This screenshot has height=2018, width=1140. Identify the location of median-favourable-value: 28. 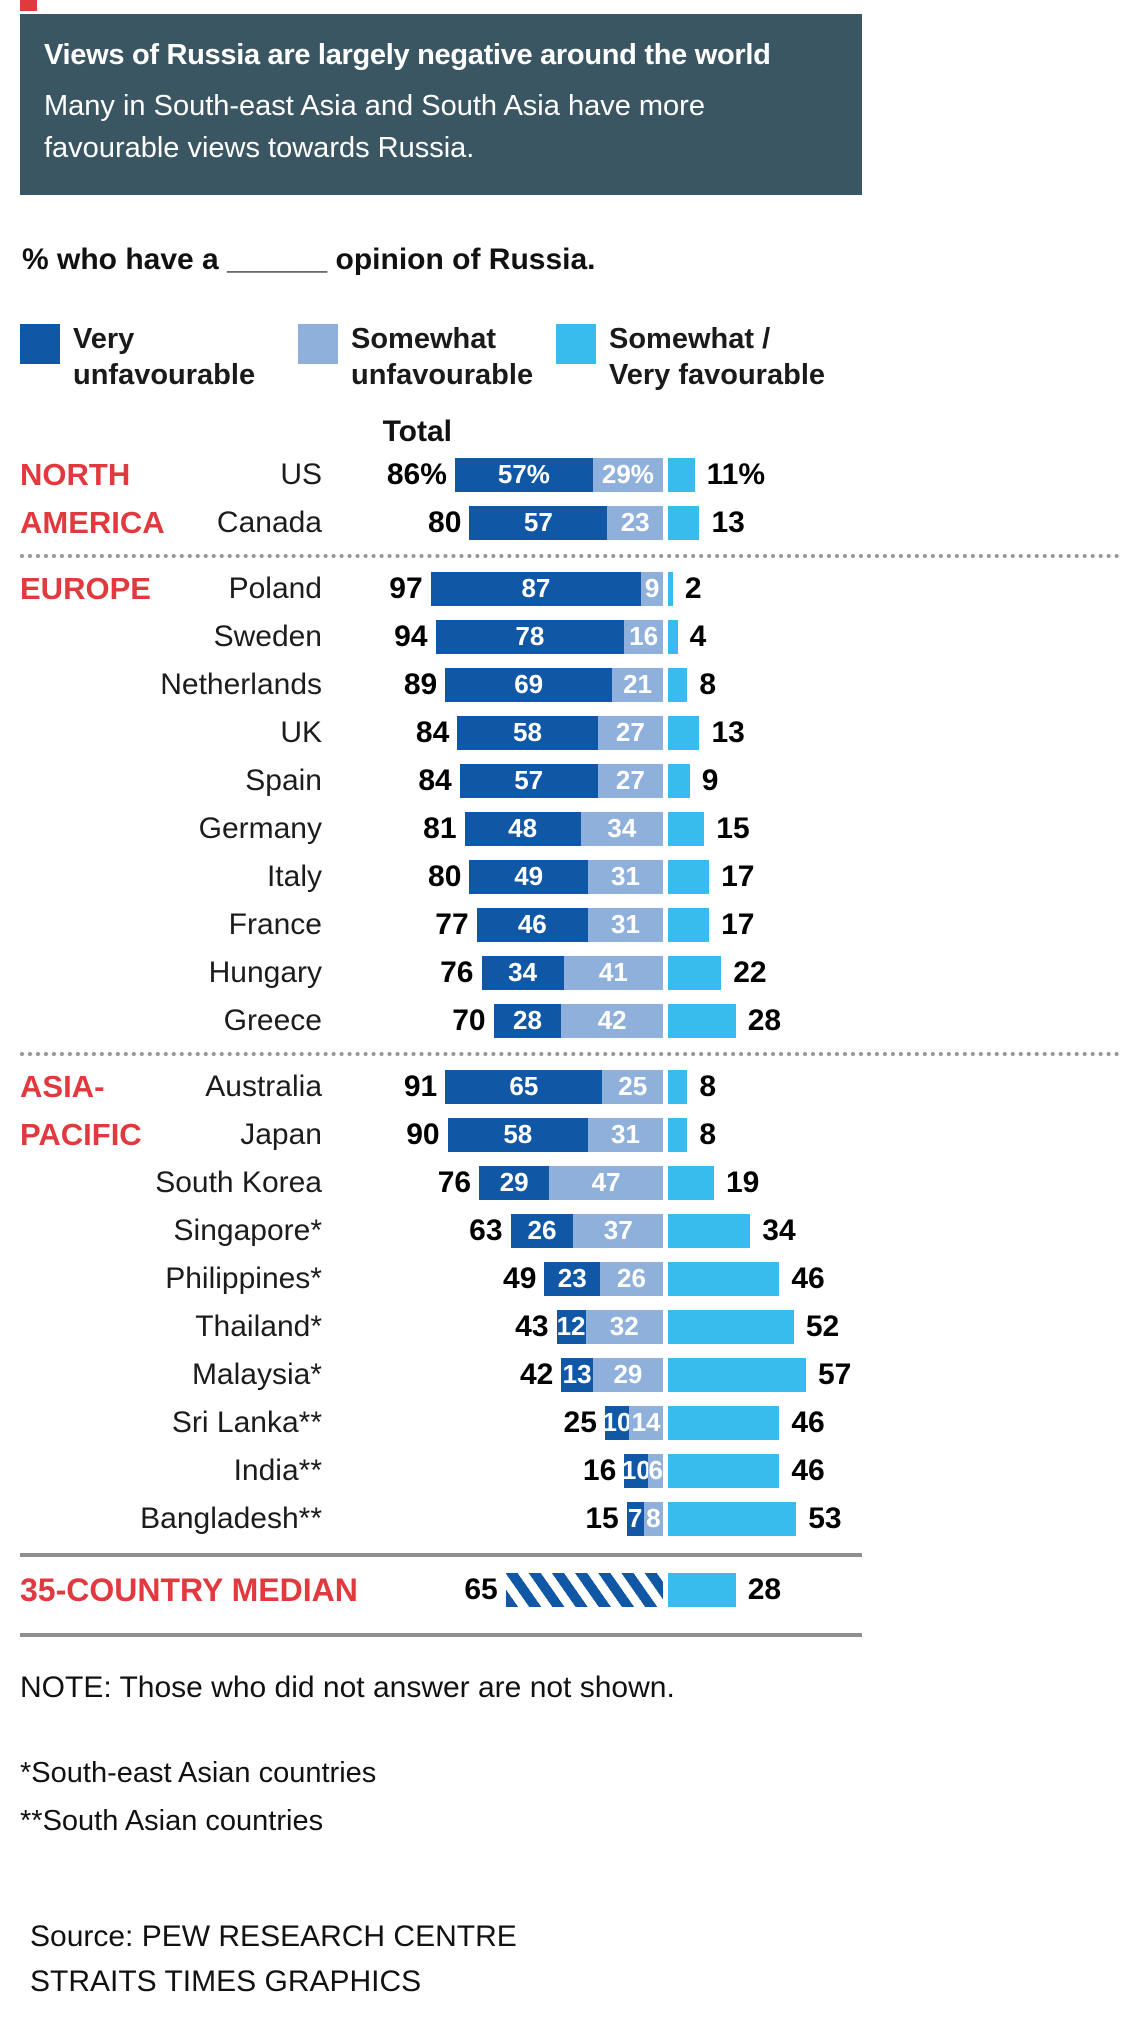
(764, 1589).